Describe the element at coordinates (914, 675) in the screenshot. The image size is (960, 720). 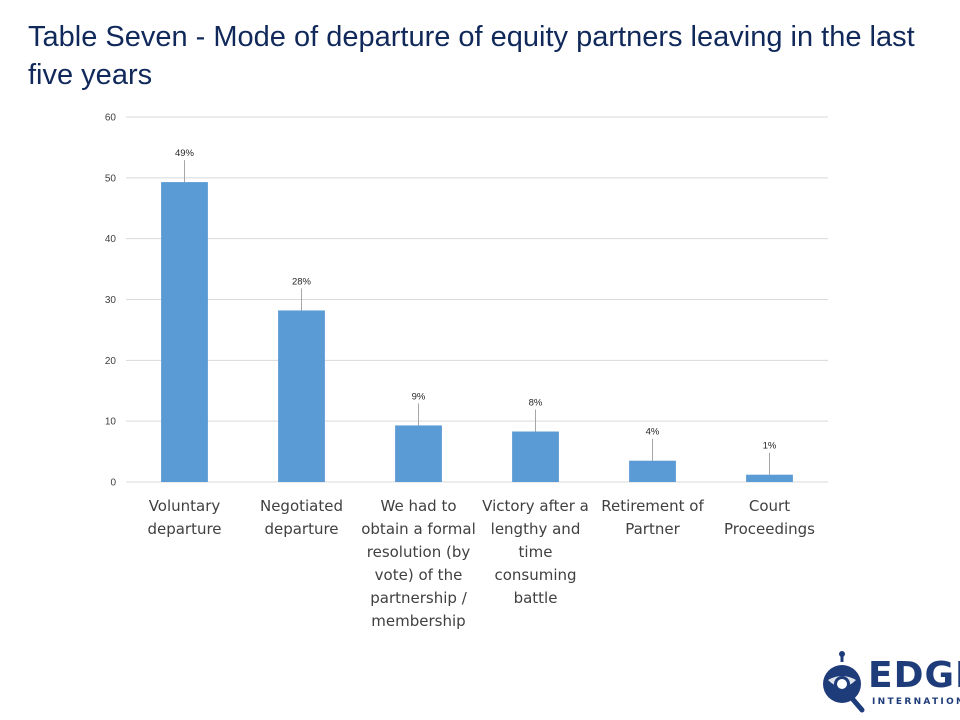
I see `logo-word: EDGE` at that location.